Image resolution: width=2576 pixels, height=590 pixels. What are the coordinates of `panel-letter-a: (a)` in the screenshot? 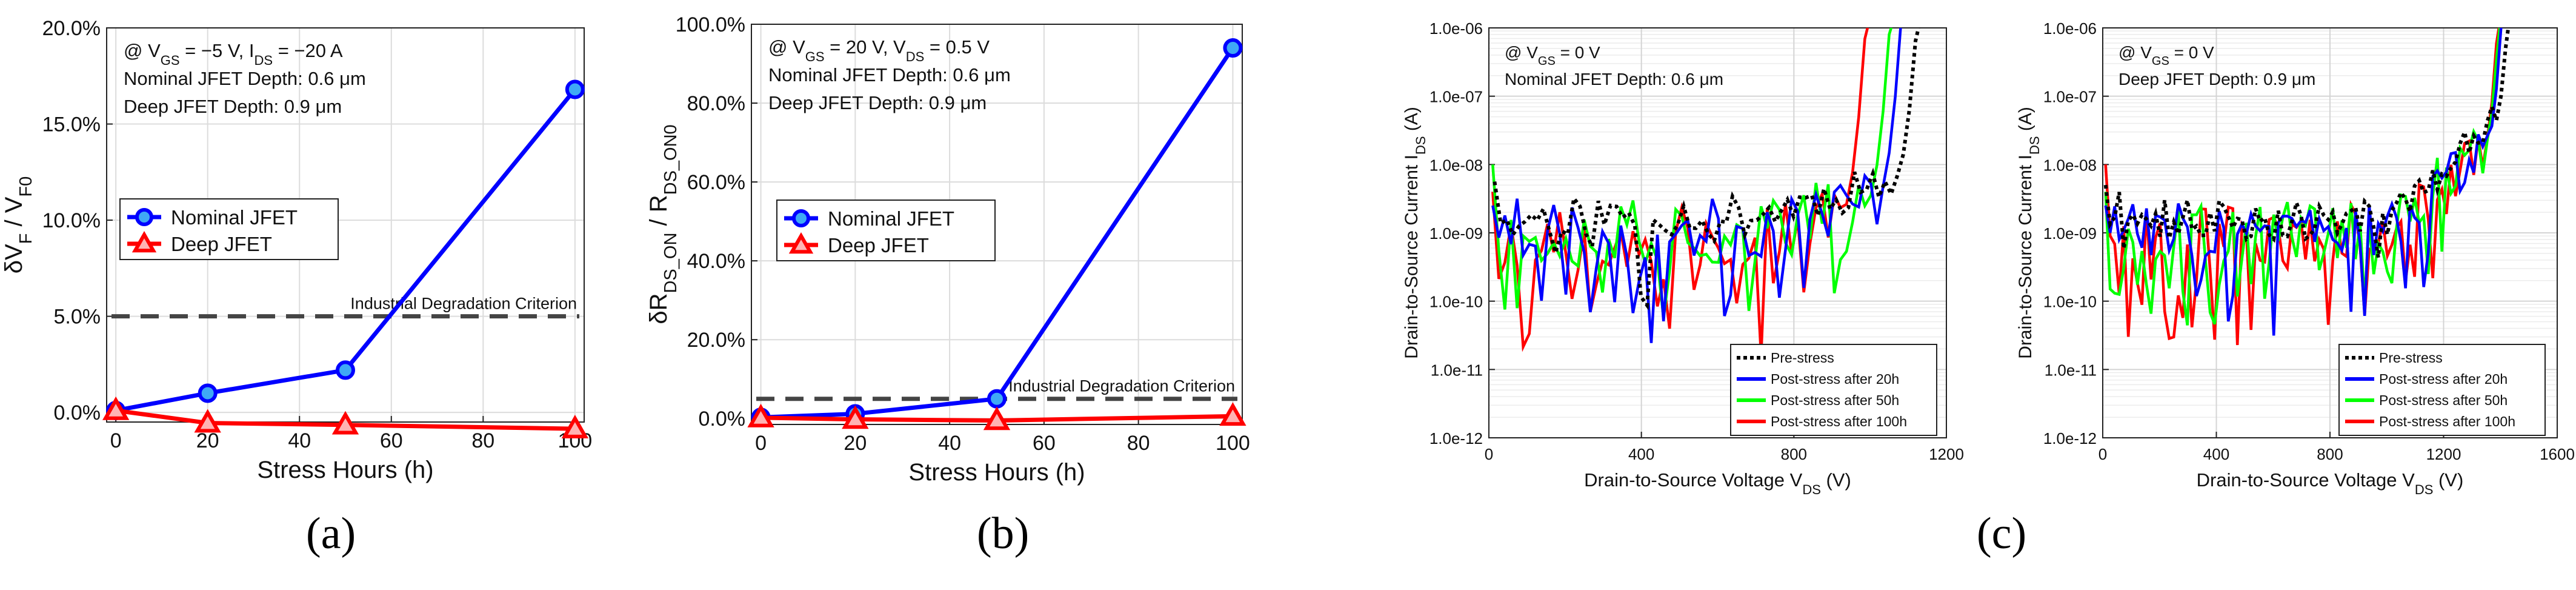 It's located at (331, 534).